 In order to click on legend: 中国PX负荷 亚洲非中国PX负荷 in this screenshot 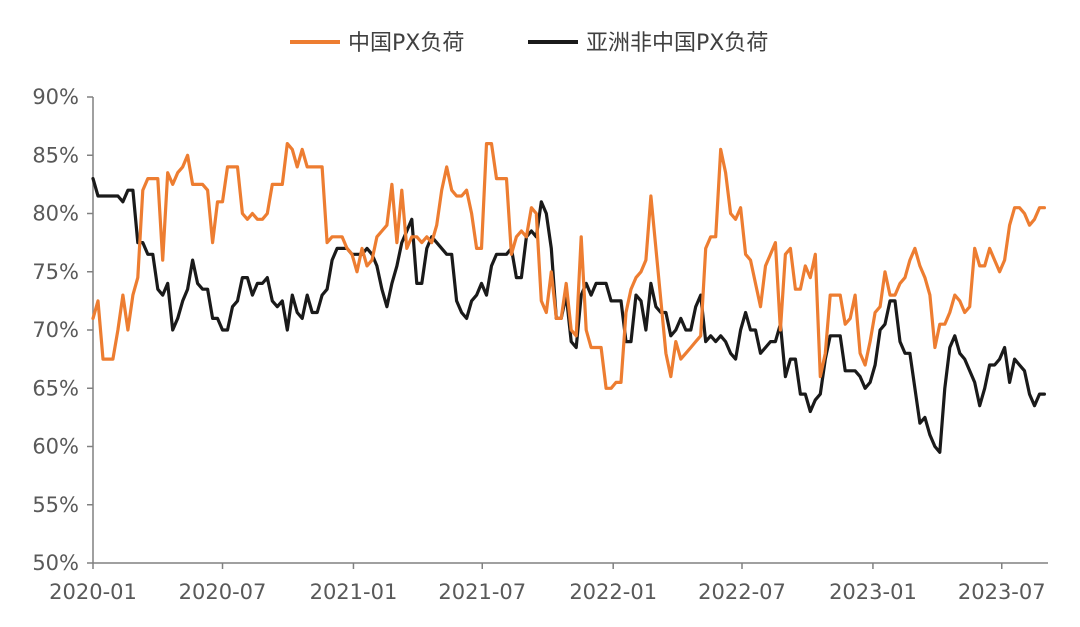, I will do `click(529, 43)`.